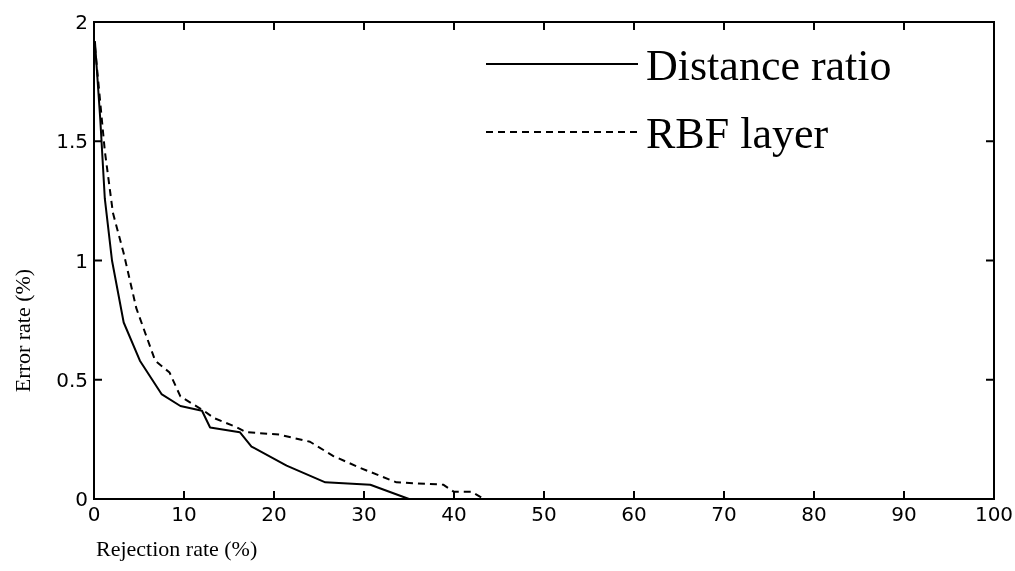 The image size is (1015, 571). Describe the element at coordinates (184, 514) in the screenshot. I see `x-tick-label: 10` at that location.